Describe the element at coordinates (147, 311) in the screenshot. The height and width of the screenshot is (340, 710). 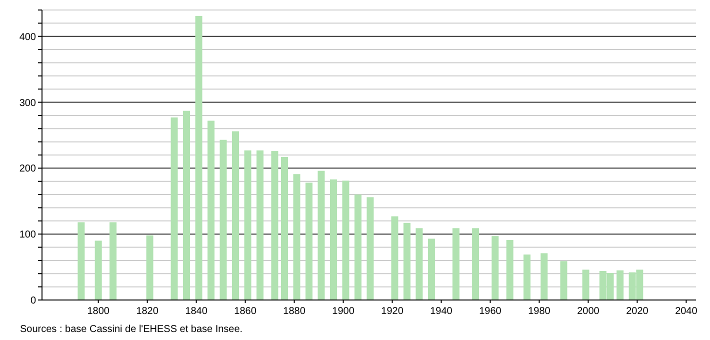
I see `x-tick-label: 1820` at that location.